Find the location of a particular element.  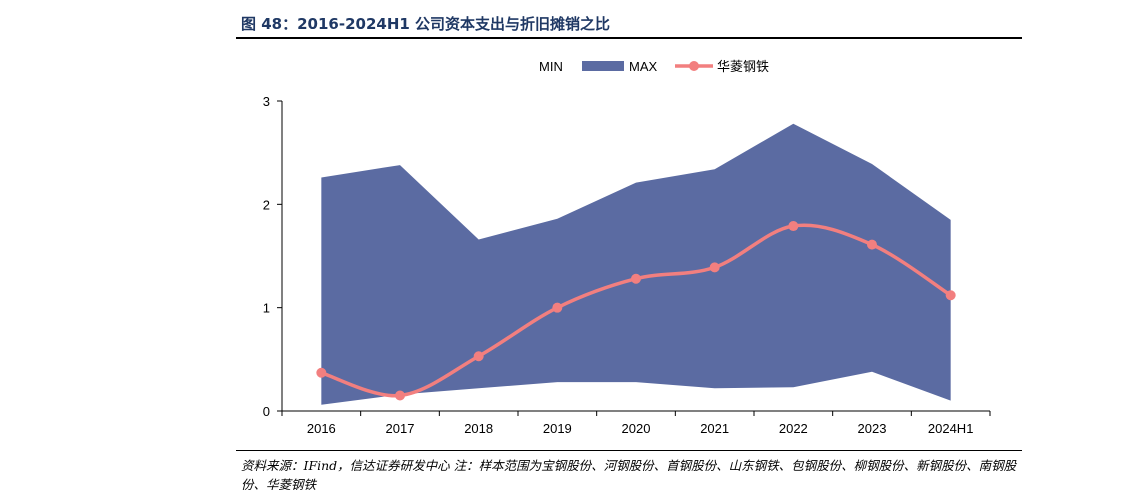

x-tick-label: 2018 is located at coordinates (478, 428).